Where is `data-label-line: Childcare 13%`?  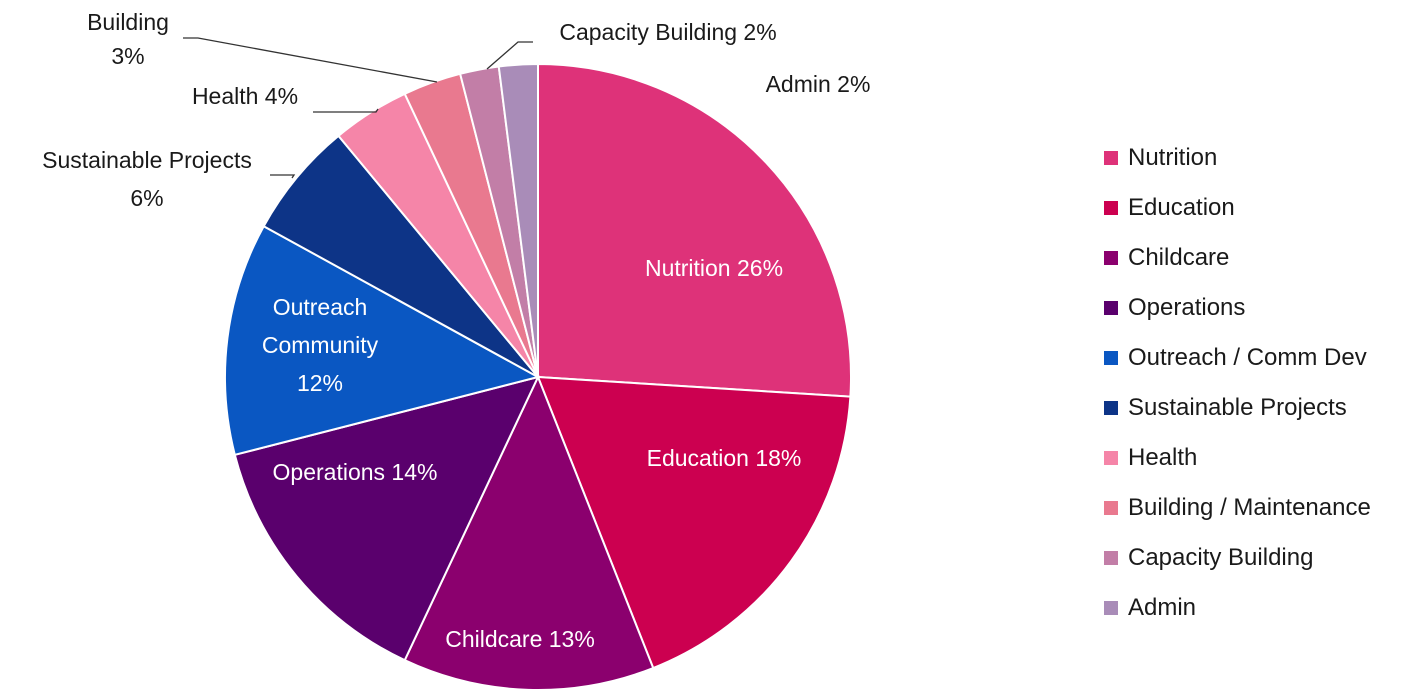 data-label-line: Childcare 13% is located at coordinates (520, 639).